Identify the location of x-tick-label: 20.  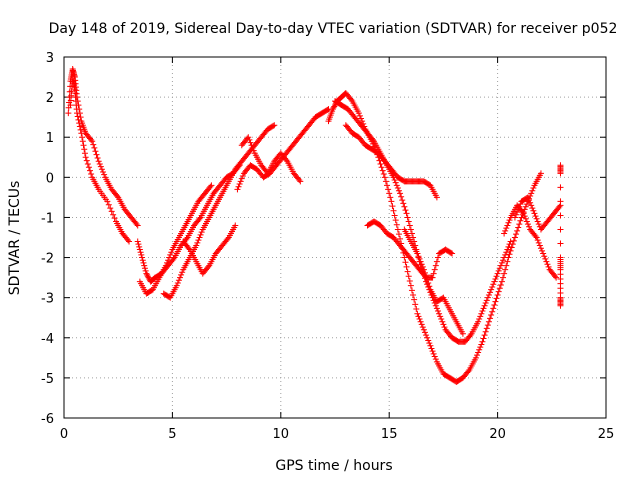
(497, 434).